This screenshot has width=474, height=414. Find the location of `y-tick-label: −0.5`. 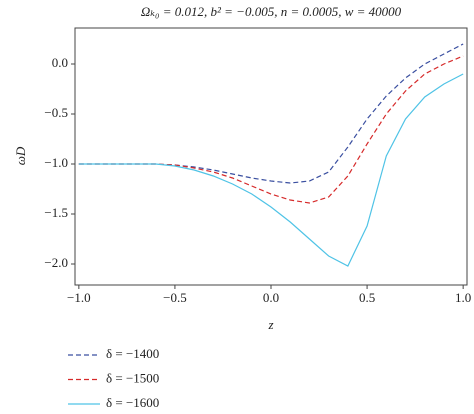

y-tick-label: −0.5 is located at coordinates (56, 112).